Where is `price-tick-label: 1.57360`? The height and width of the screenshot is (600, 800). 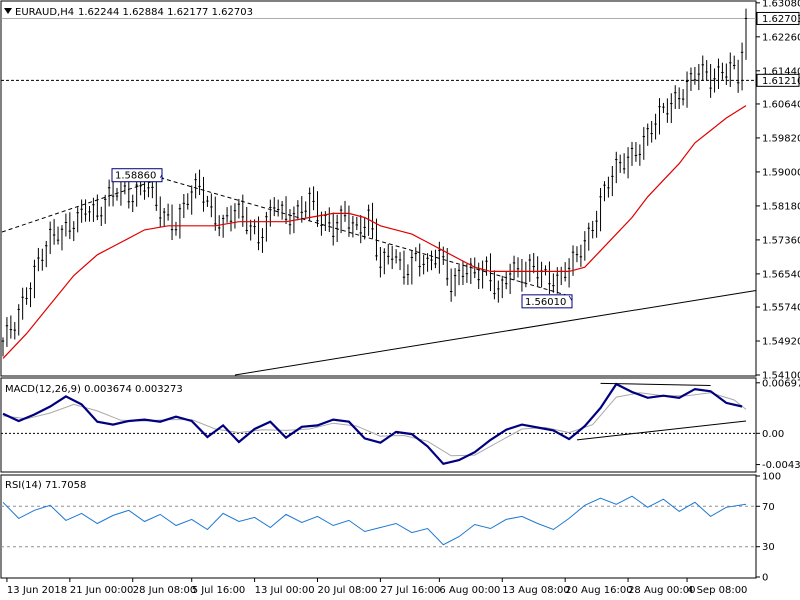 price-tick-label: 1.57360 is located at coordinates (781, 240).